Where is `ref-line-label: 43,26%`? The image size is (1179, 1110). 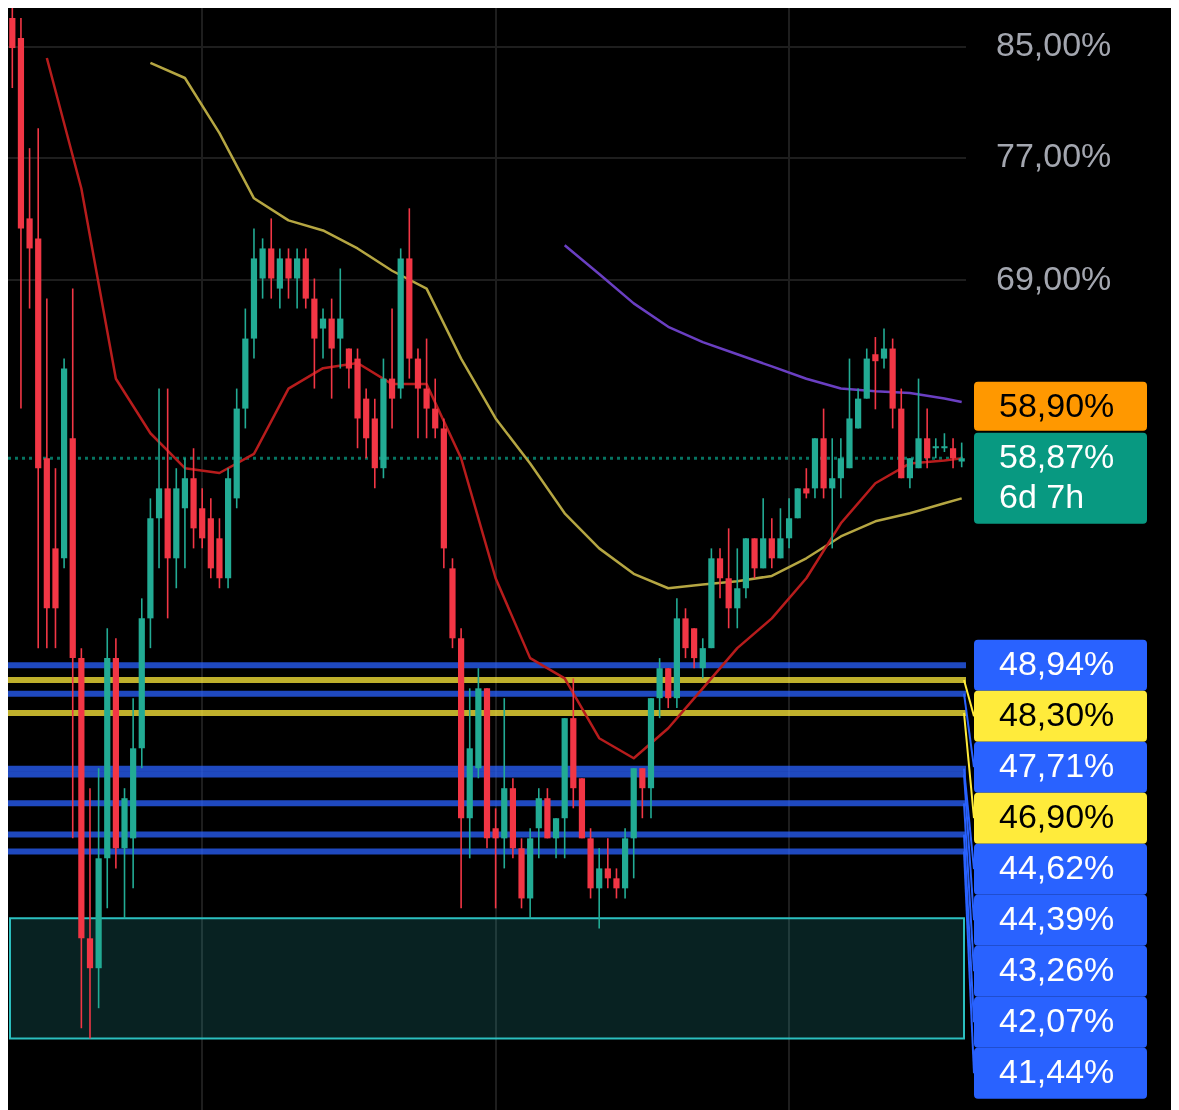
ref-line-label: 43,26% is located at coordinates (1057, 968).